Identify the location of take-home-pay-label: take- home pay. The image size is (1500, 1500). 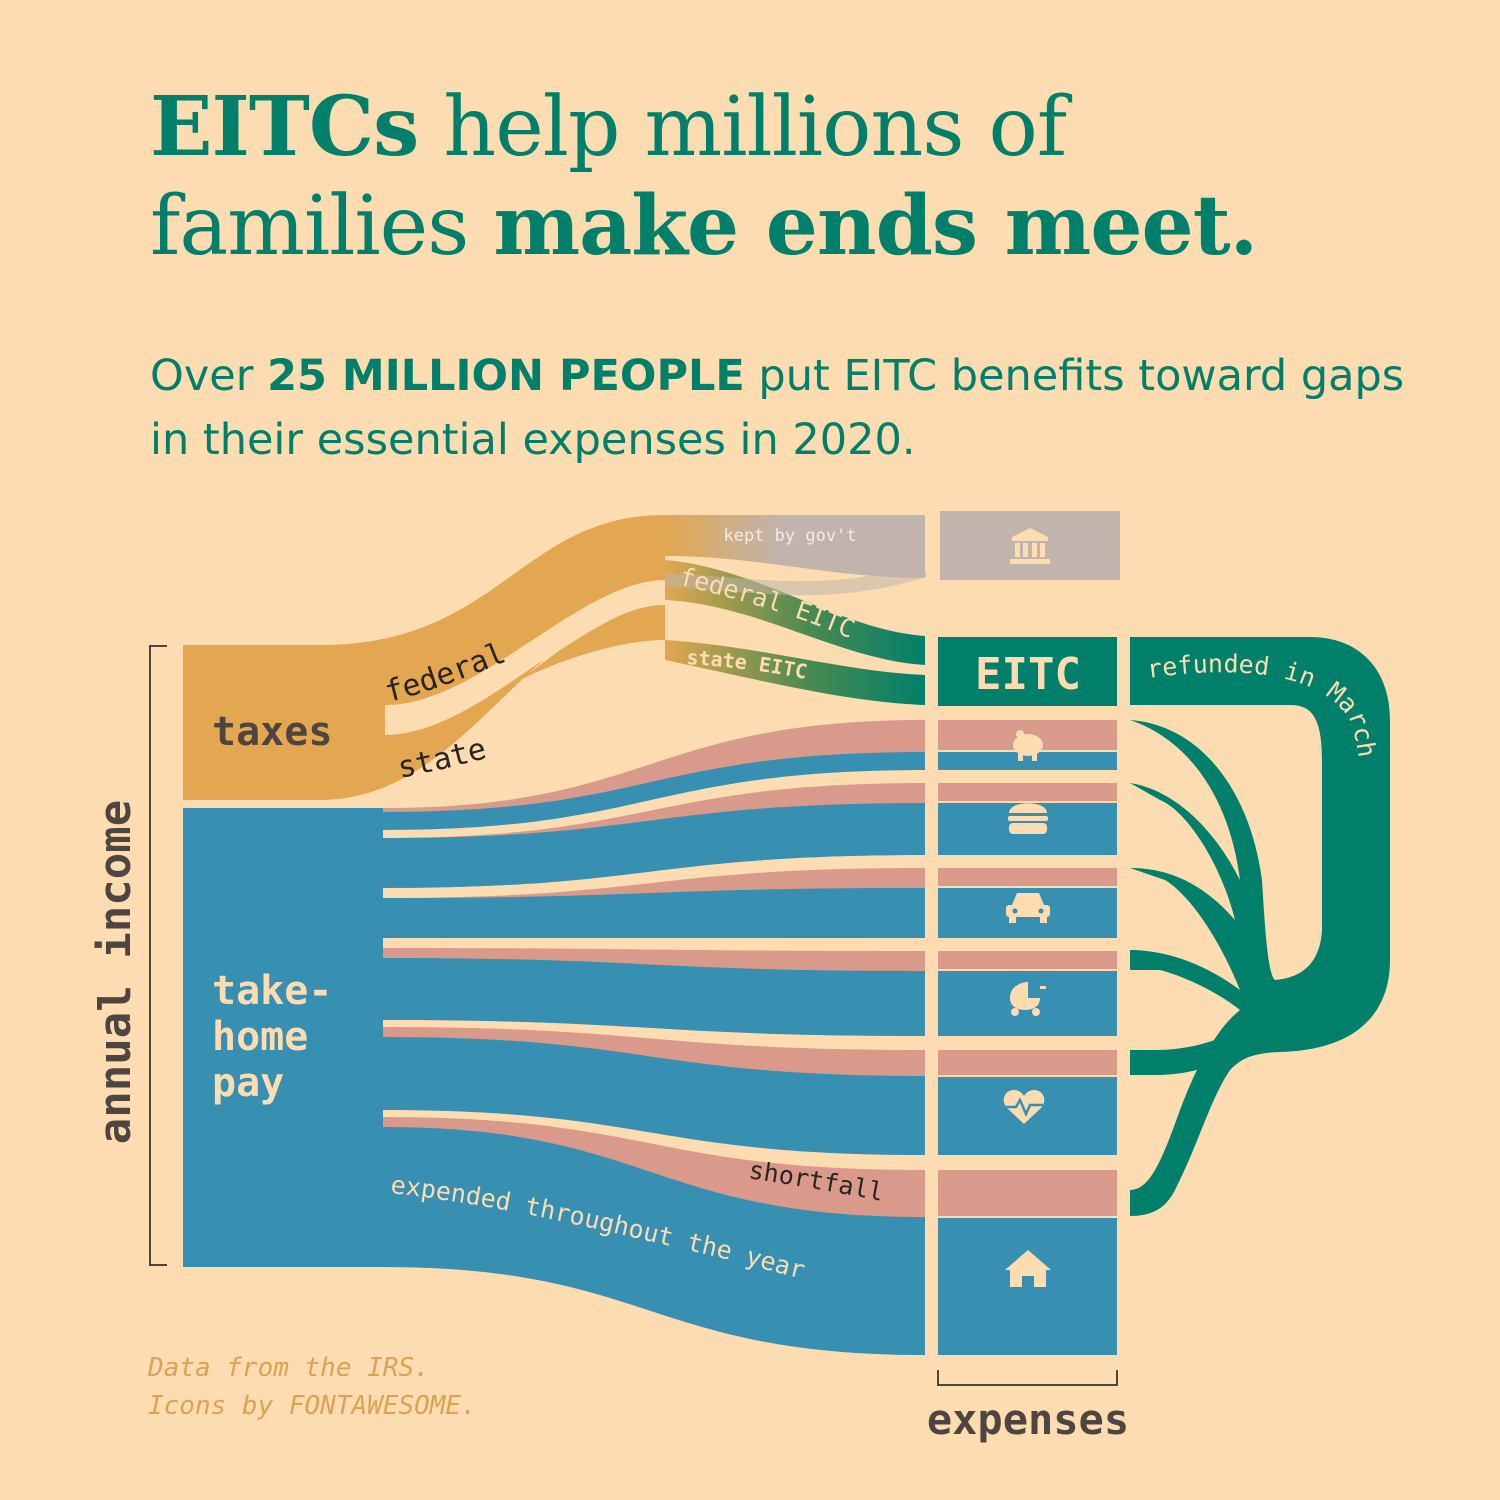
(284, 1037).